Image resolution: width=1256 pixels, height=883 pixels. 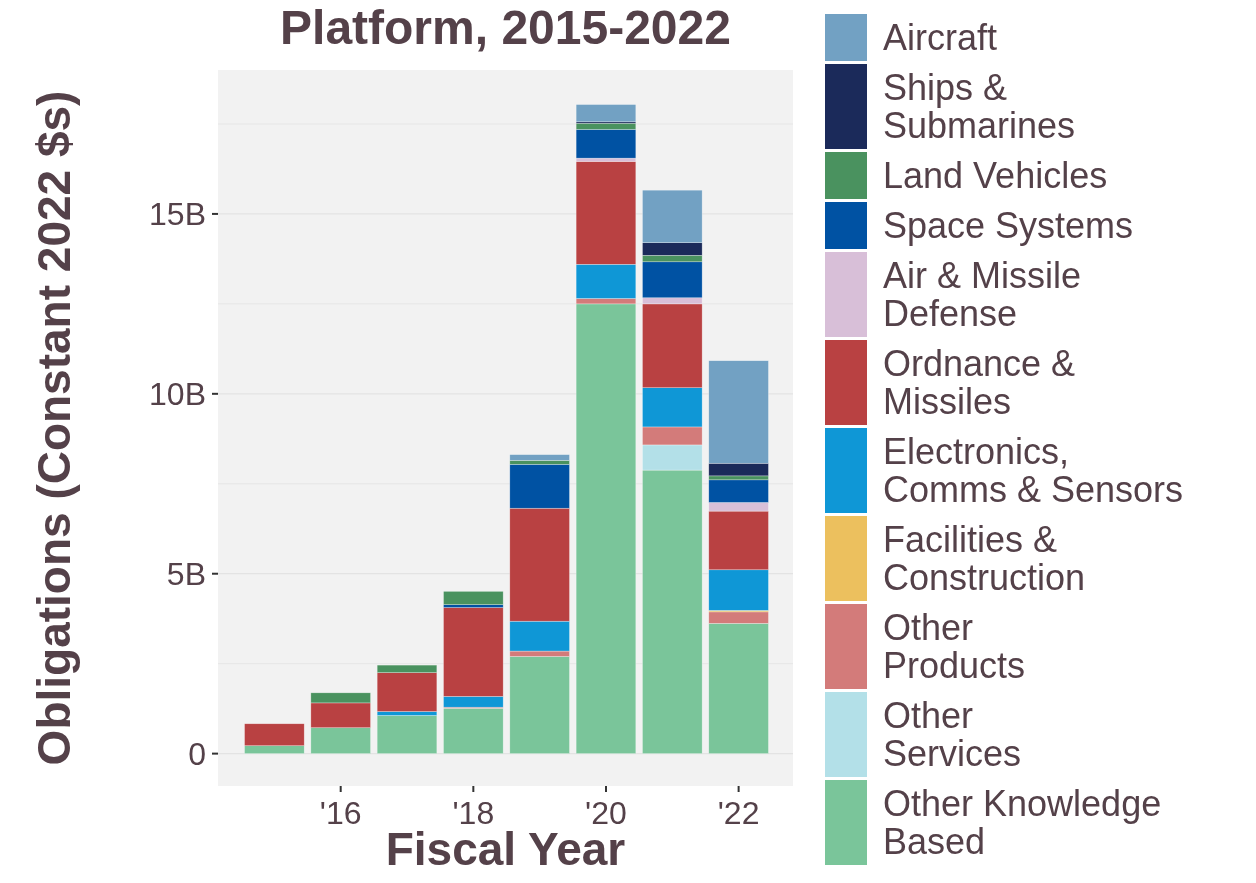 I want to click on legend-label: Ships & Submarines, so click(x=979, y=106).